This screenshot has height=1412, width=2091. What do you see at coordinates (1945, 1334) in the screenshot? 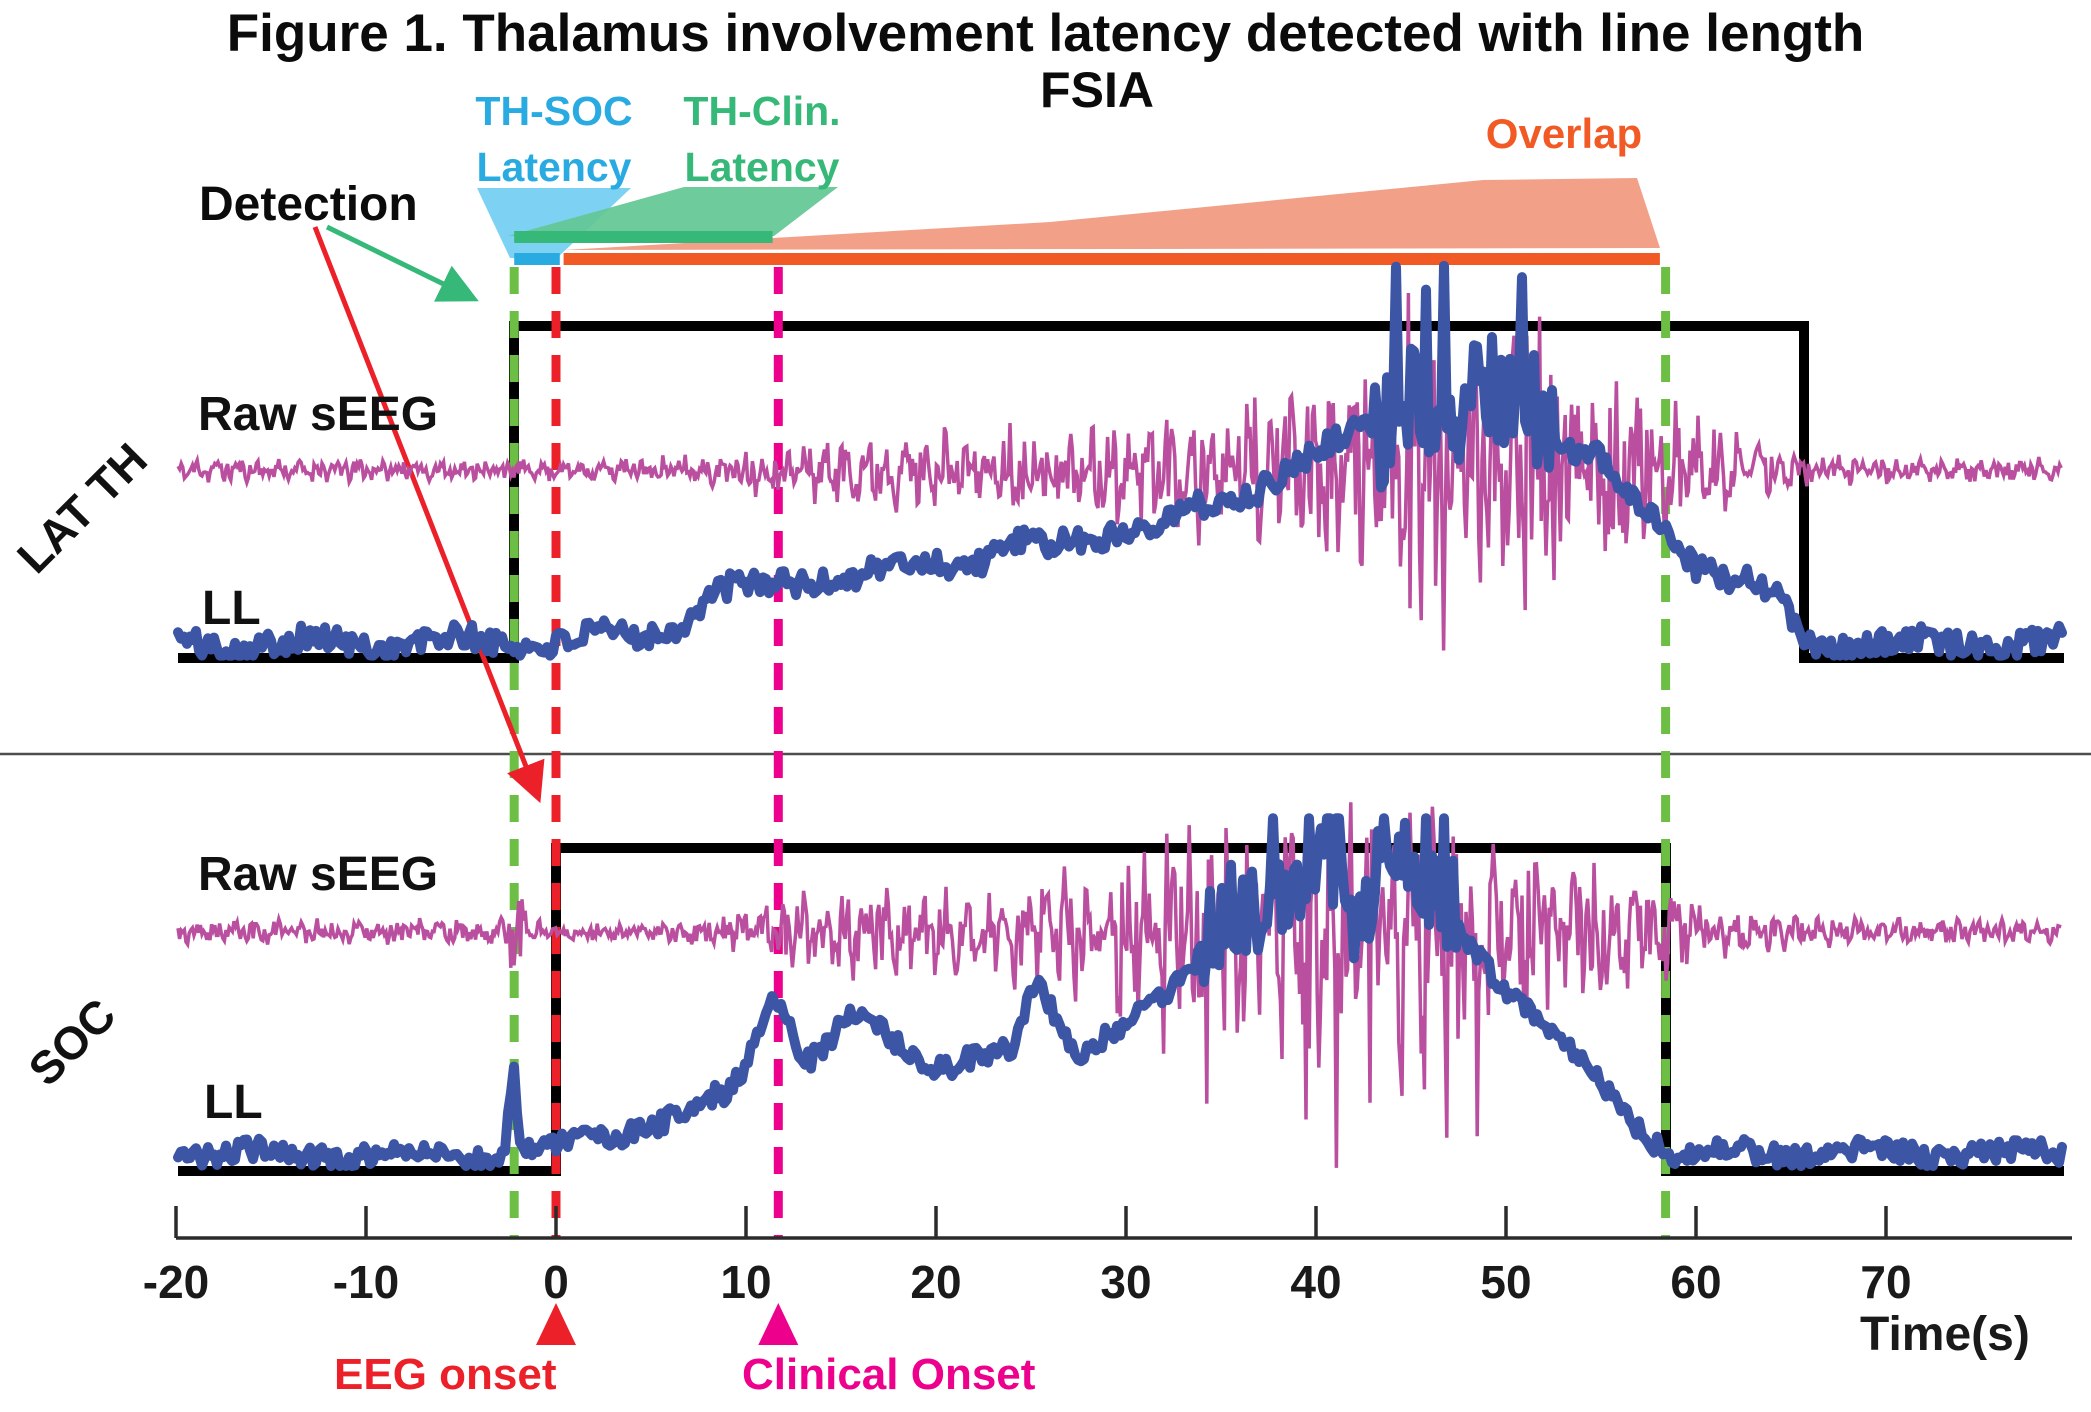
I see `x-axis-title: Time(s)` at bounding box center [1945, 1334].